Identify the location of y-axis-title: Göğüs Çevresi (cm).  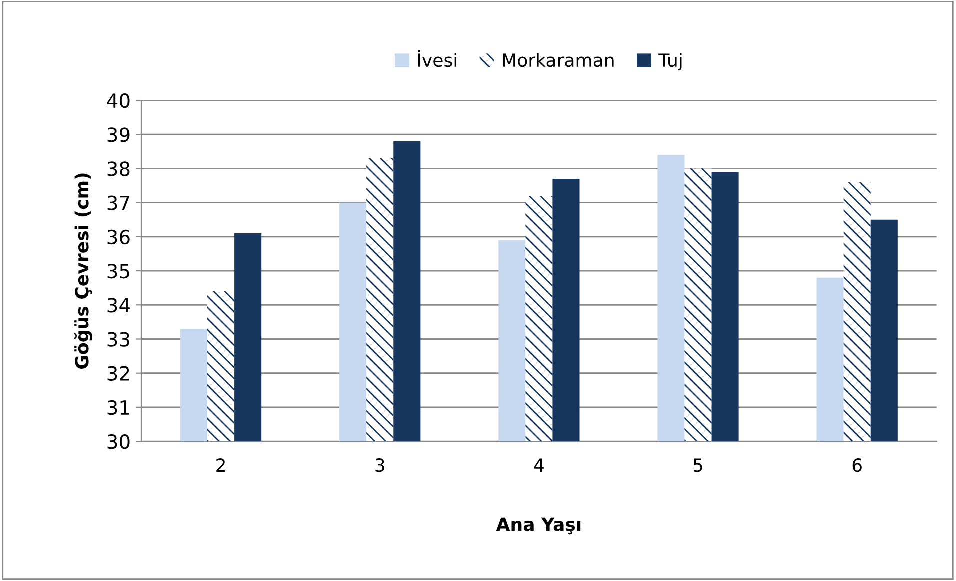
(83, 271).